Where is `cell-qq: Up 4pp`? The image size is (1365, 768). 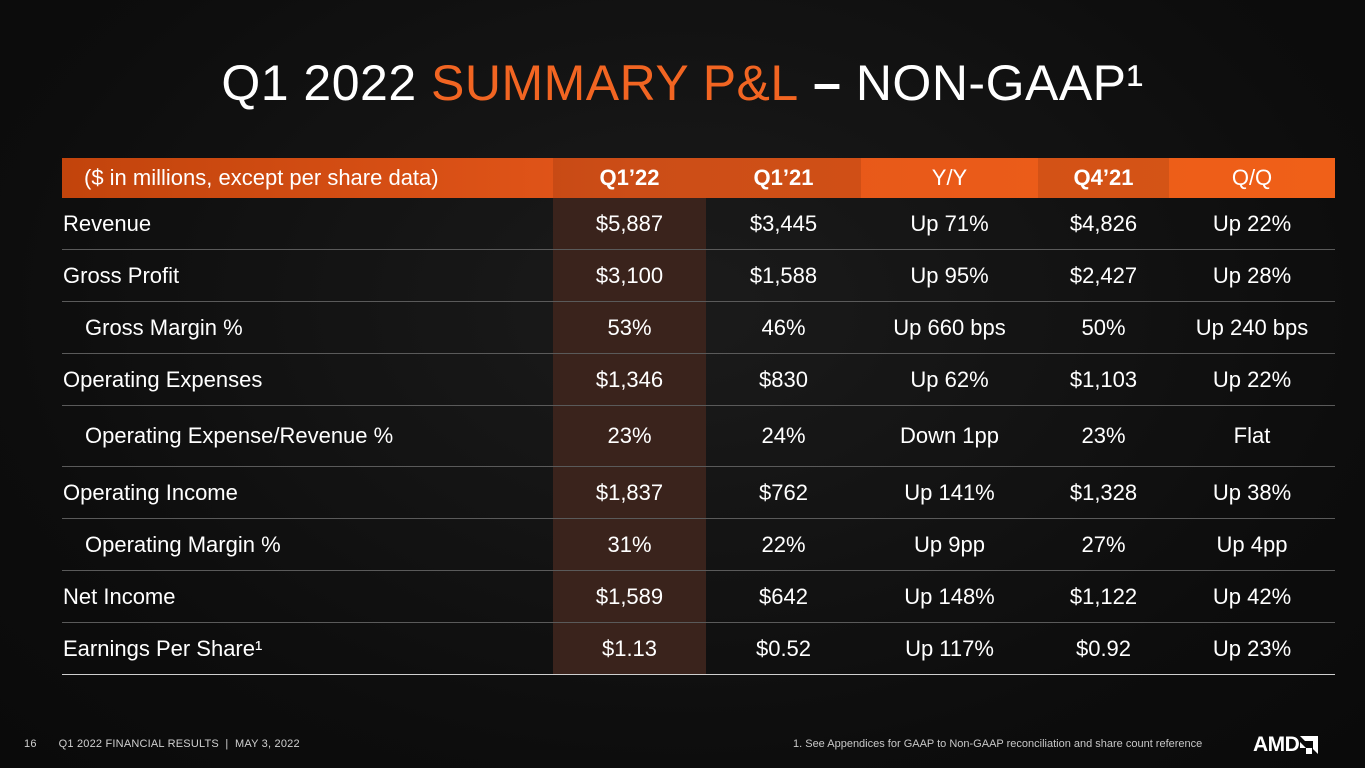
cell-qq: Up 4pp is located at coordinates (1252, 544).